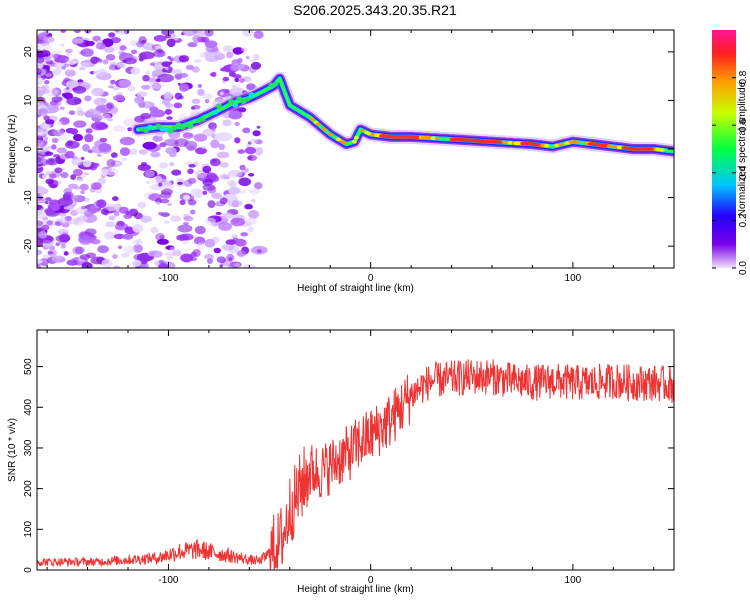 This screenshot has width=750, height=605. Describe the element at coordinates (28, 488) in the screenshot. I see `snr-y-tick-label: 200` at that location.